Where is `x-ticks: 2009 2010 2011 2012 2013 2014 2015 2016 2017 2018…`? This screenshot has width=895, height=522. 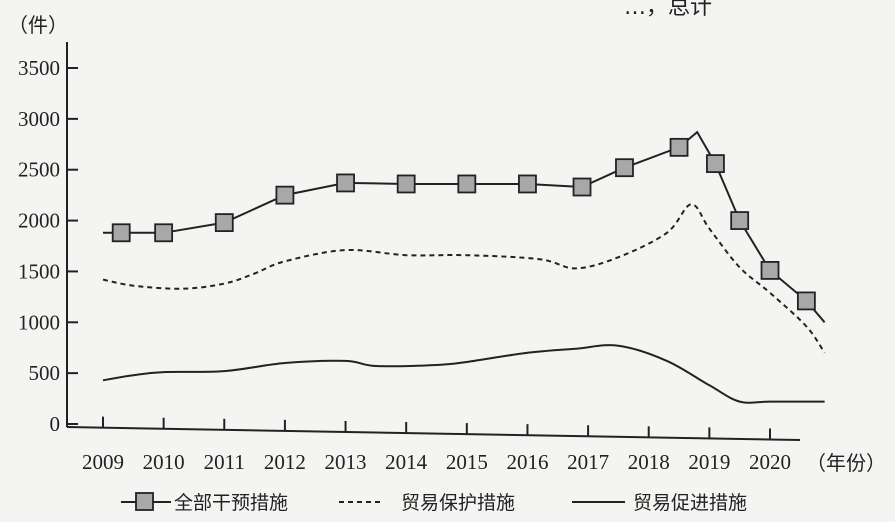 x-ticks: 2009 2010 2011 2012 2013 2014 2015 2016 2017 2018… is located at coordinates (436, 445).